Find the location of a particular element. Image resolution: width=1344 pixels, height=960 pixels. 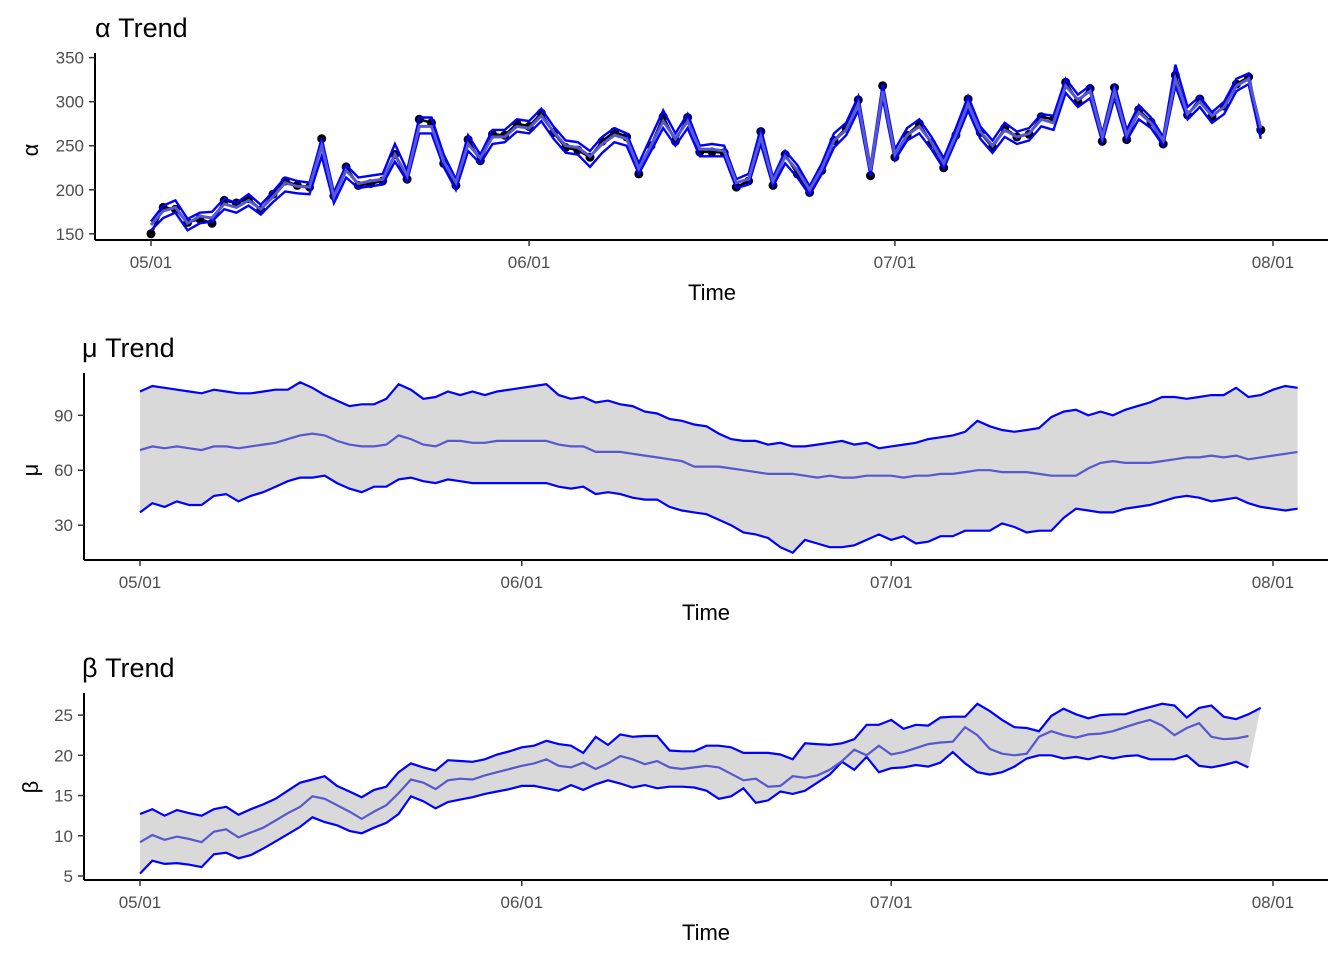

mu-x-tick-label: 07/01 is located at coordinates (891, 582).